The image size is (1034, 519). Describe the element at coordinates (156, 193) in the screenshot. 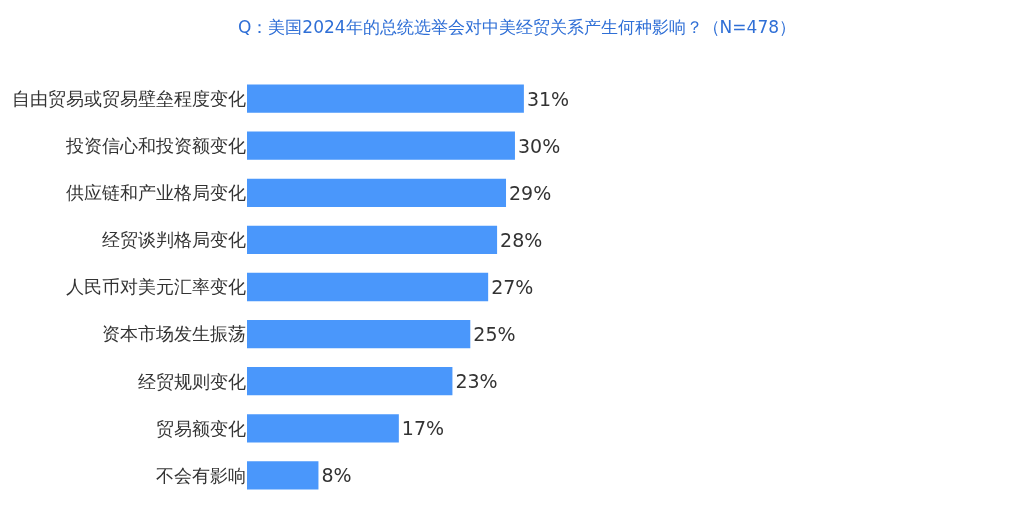

I see `y-tick-label: 供应链和产业格局变化` at that location.